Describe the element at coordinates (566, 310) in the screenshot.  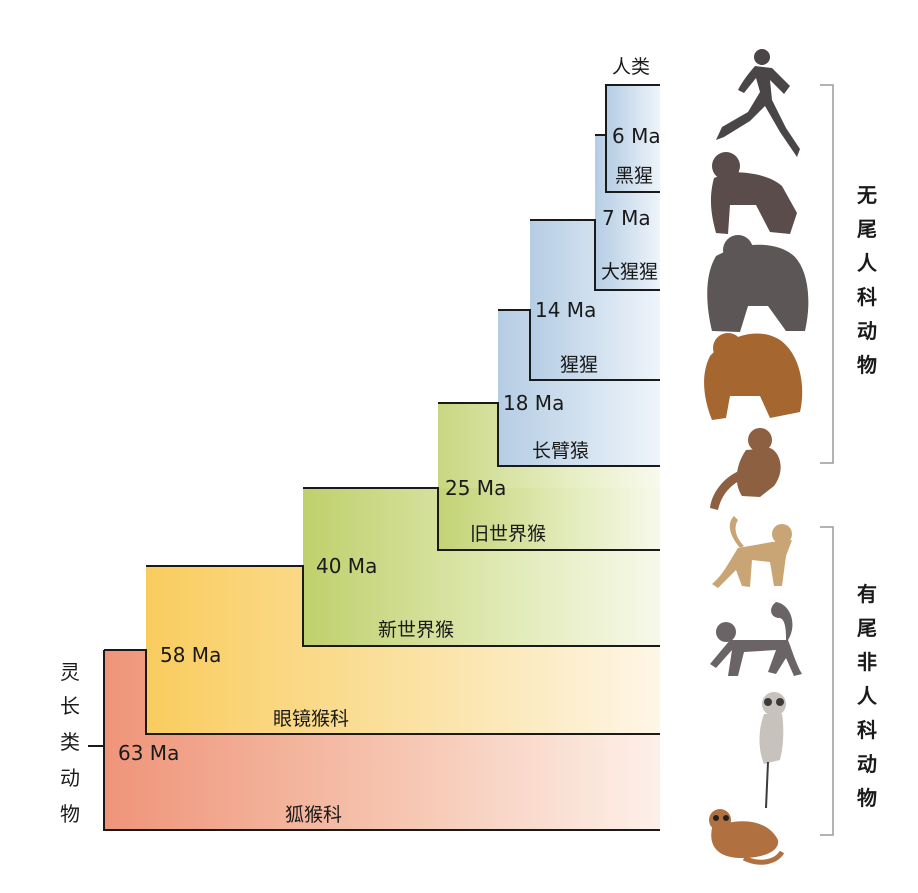
I see `age-label-orangutan-split: 14 Ma` at that location.